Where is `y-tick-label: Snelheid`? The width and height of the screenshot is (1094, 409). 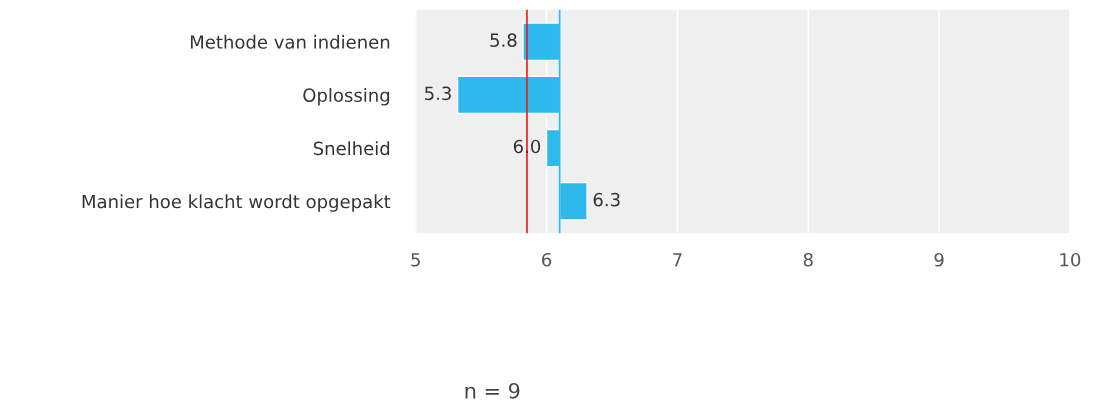 y-tick-label: Snelheid is located at coordinates (351, 148).